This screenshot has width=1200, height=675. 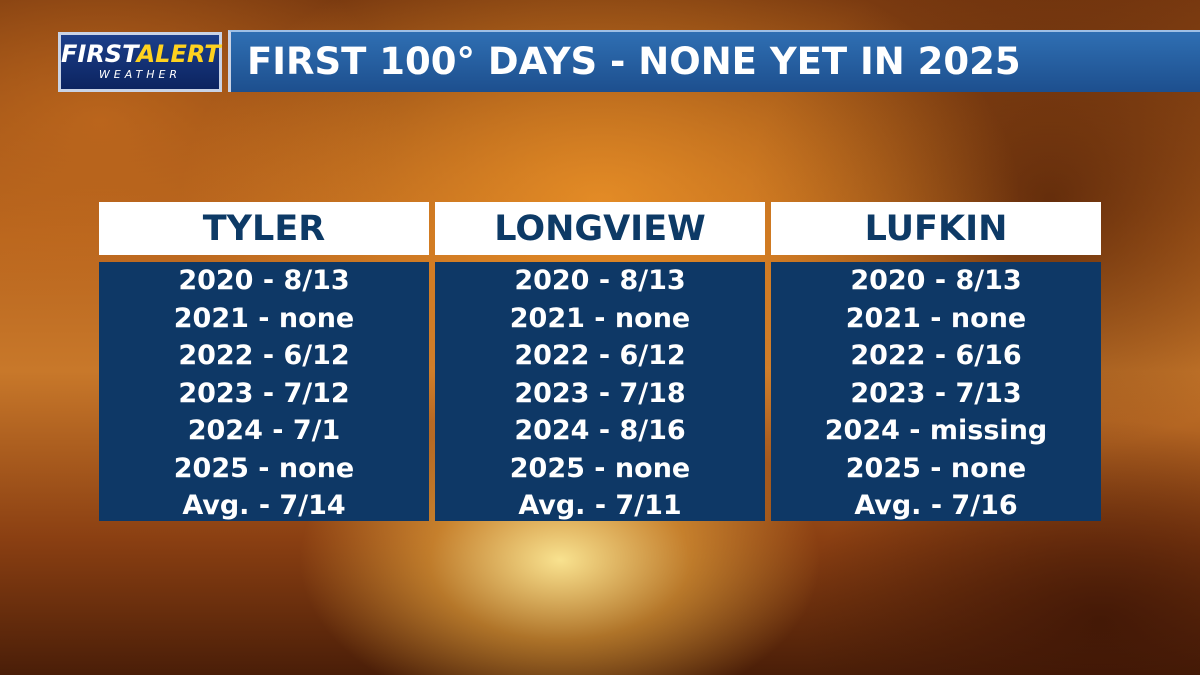 I want to click on title: FIRST 100° DAYS - NONE YET IN 2025, so click(x=634, y=61).